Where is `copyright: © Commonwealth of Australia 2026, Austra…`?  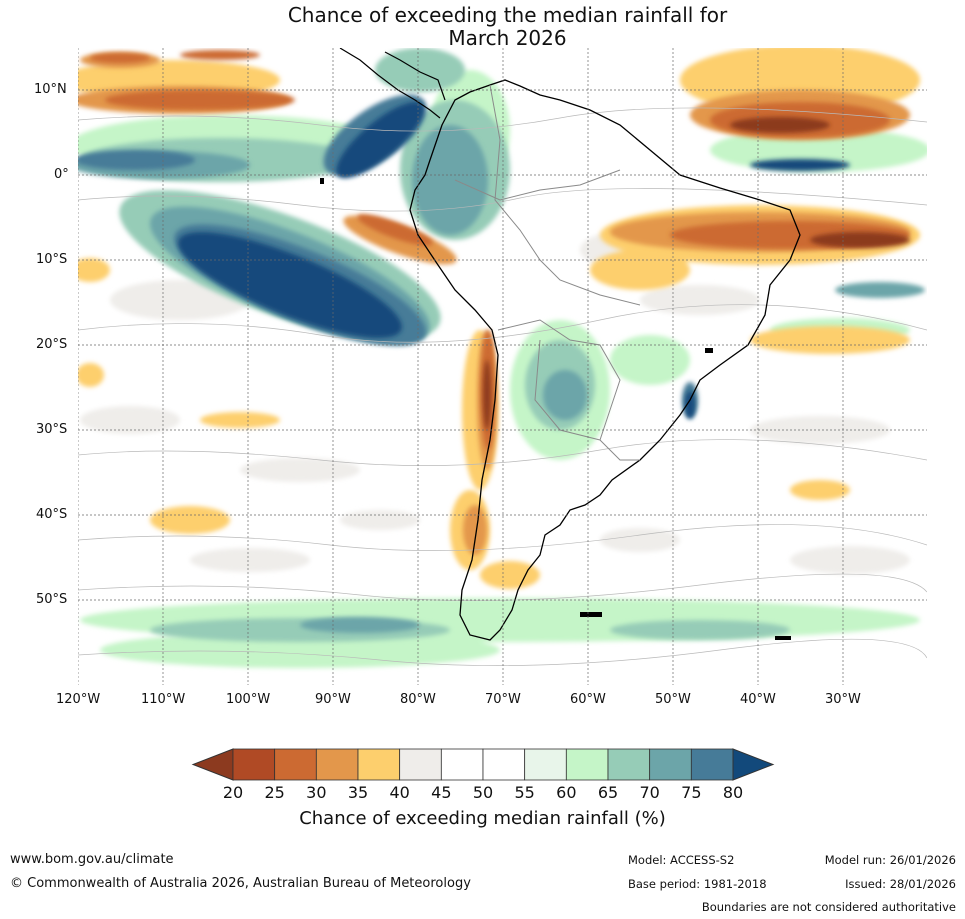 copyright: © Commonwealth of Australia 2026, Austra… is located at coordinates (240, 883).